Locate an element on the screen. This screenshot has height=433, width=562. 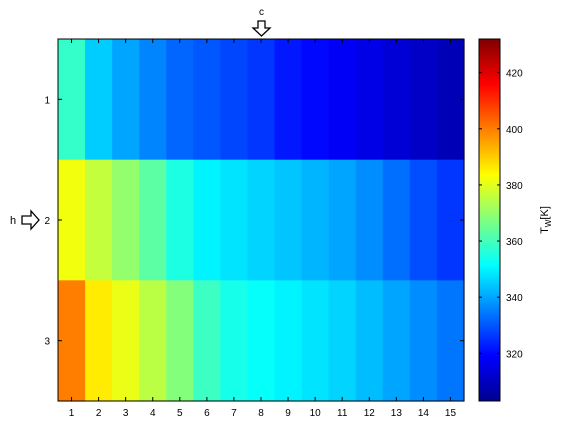
x-tick-label: 6 is located at coordinates (207, 413).